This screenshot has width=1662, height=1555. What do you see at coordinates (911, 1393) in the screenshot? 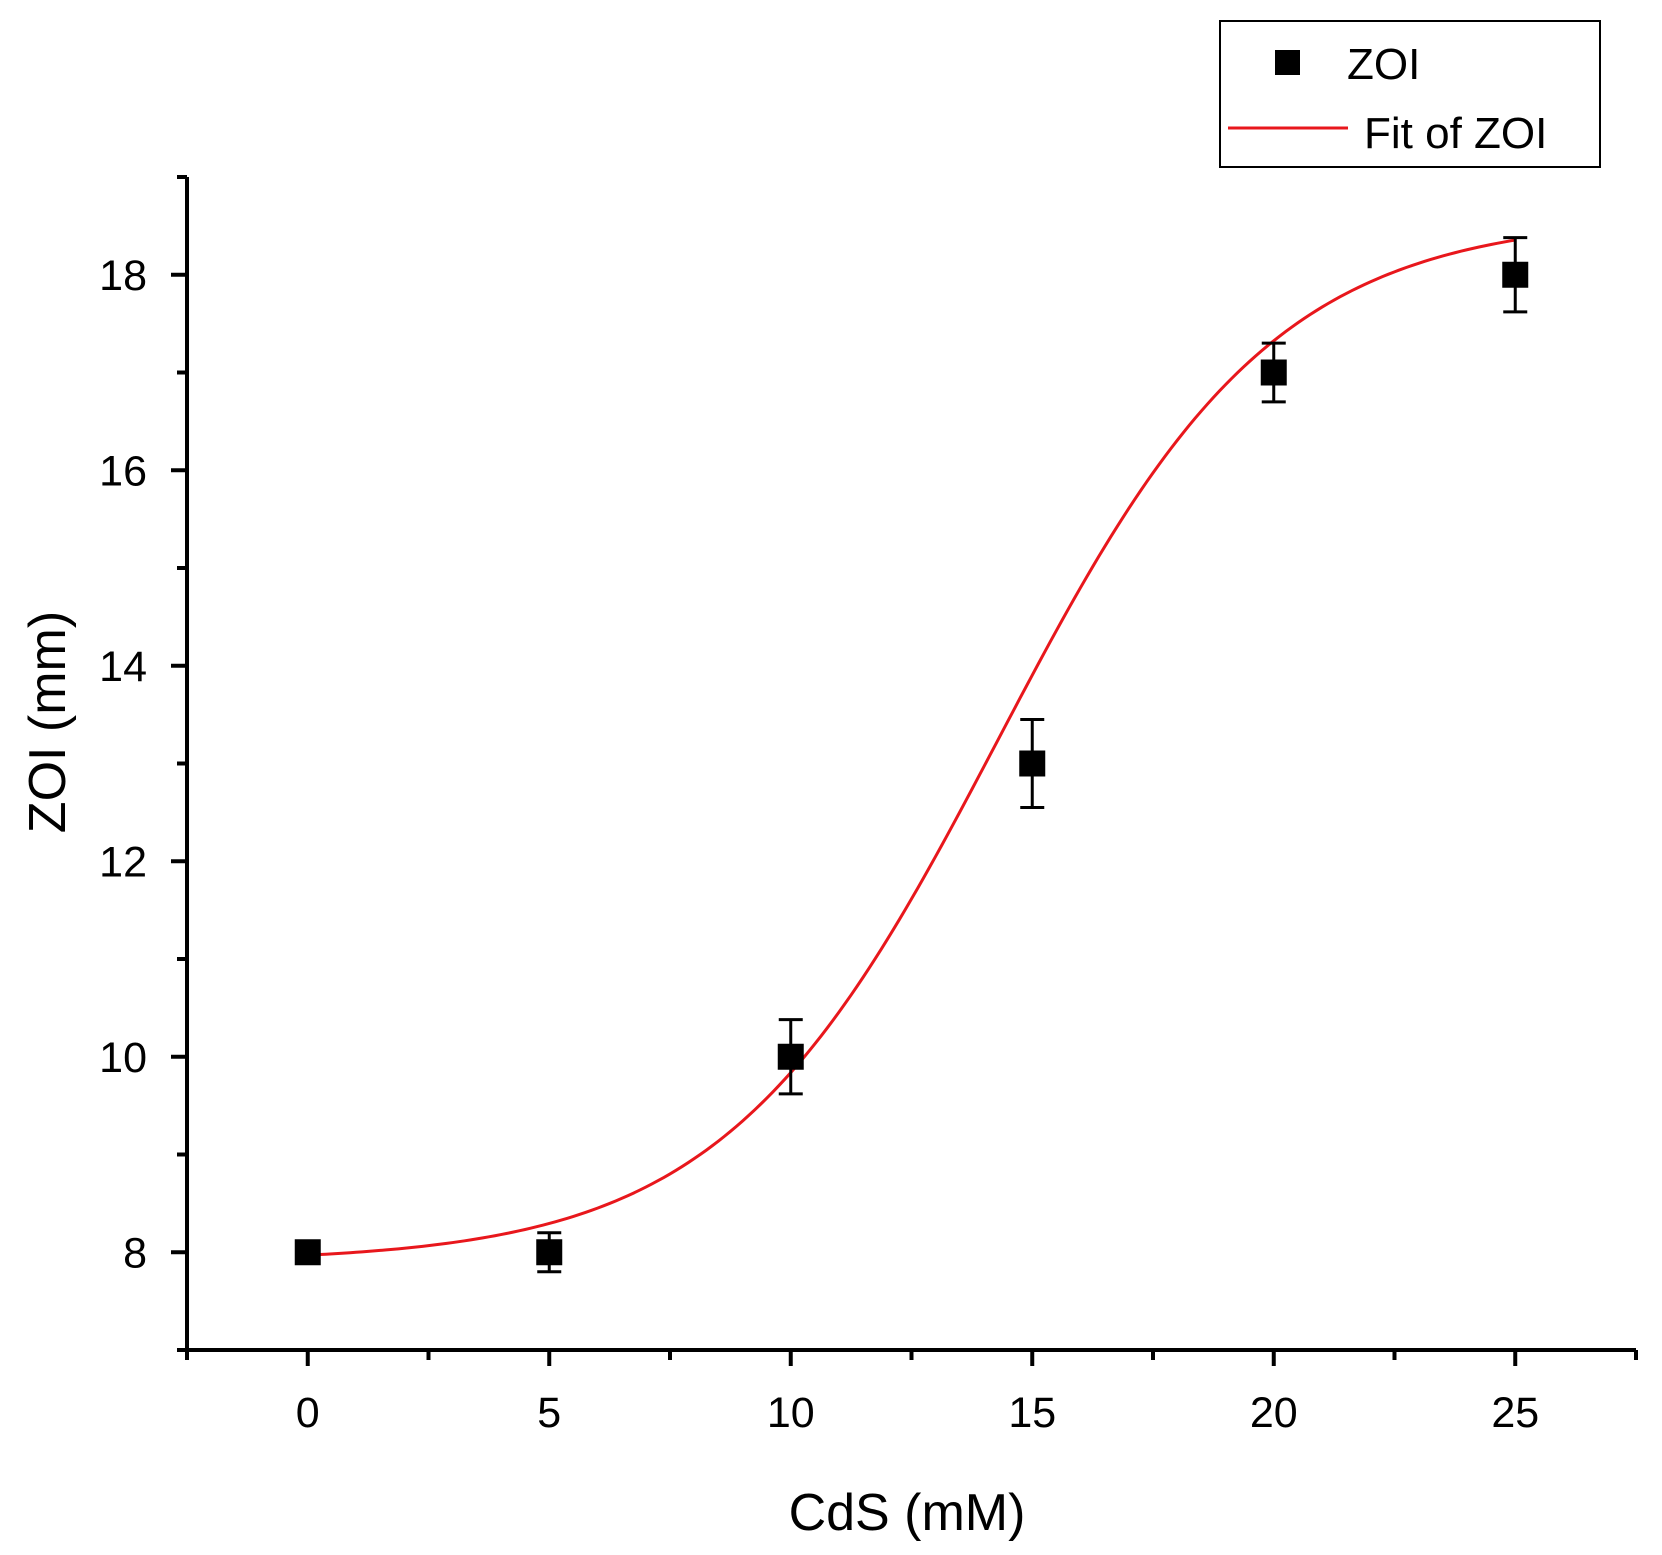
I see `x-ticks: 0 5 10 15 20 25` at bounding box center [911, 1393].